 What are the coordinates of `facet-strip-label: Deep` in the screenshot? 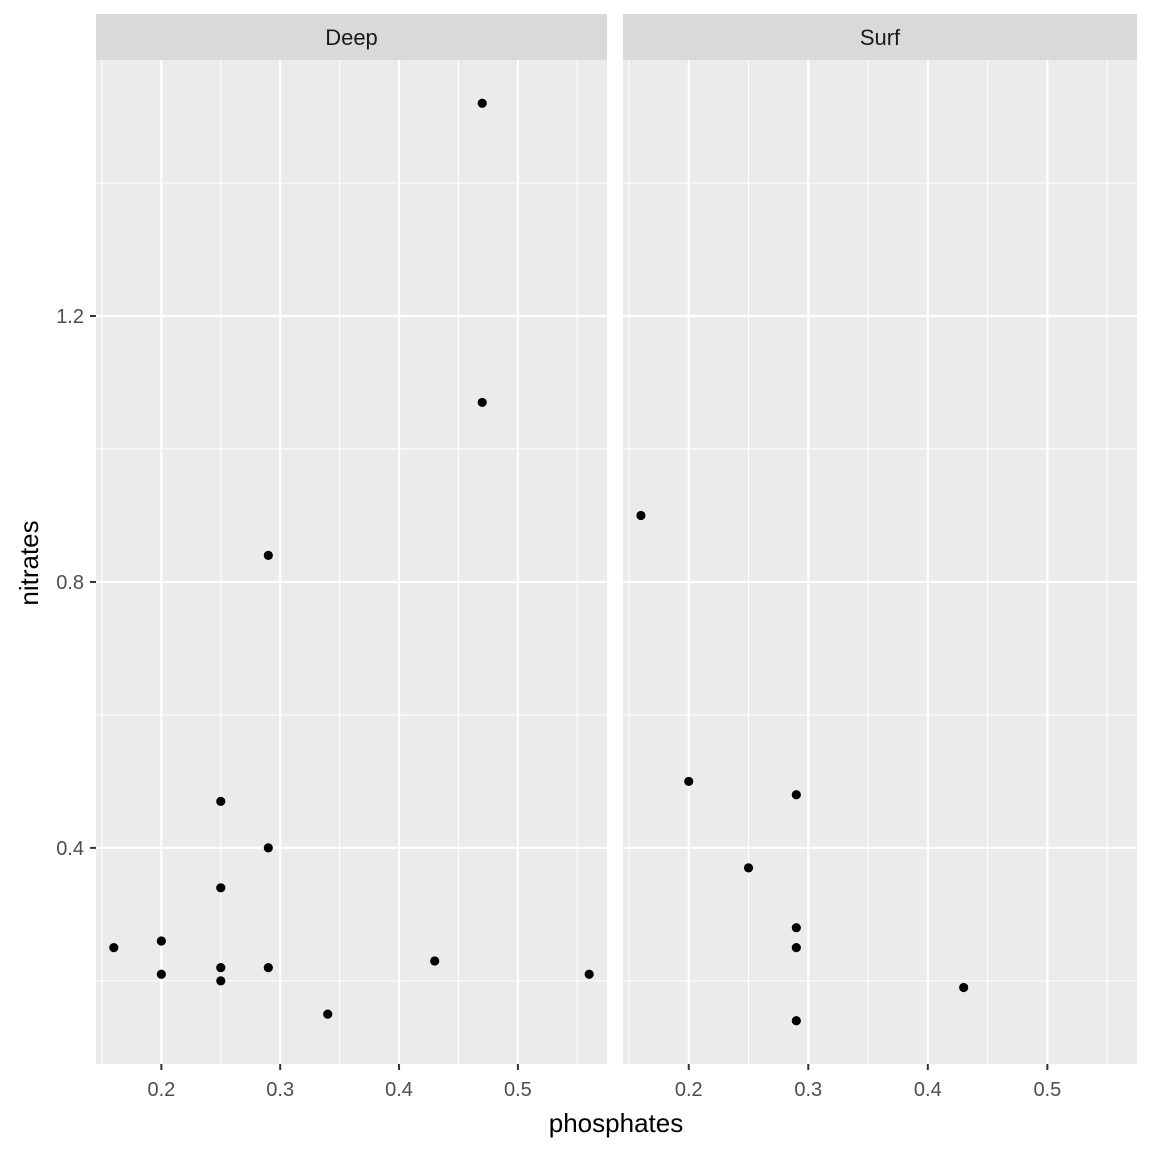 It's located at (351, 37).